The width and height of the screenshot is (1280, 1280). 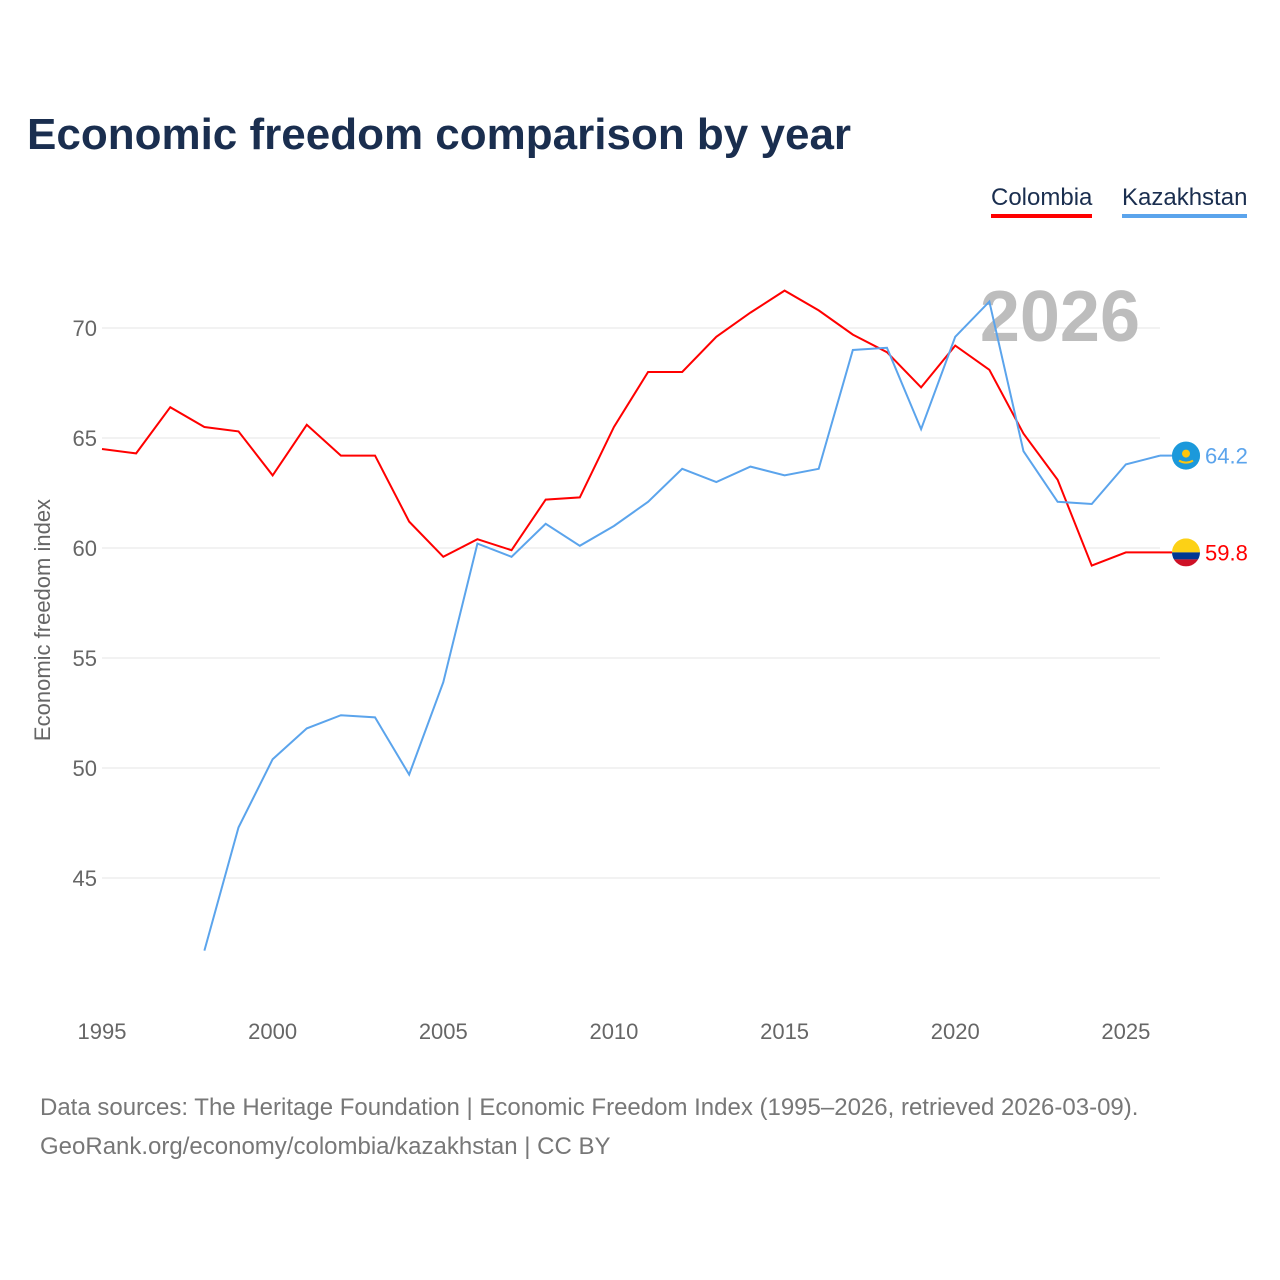 What do you see at coordinates (1125, 1031) in the screenshot?
I see `x-tick-label: 2025` at bounding box center [1125, 1031].